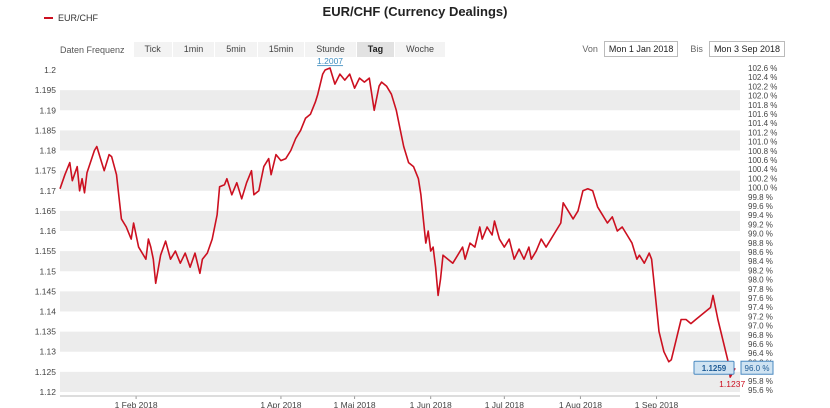 The height and width of the screenshot is (408, 830). Describe the element at coordinates (760, 280) in the screenshot. I see `y2-tick-label: 98.0 %` at that location.